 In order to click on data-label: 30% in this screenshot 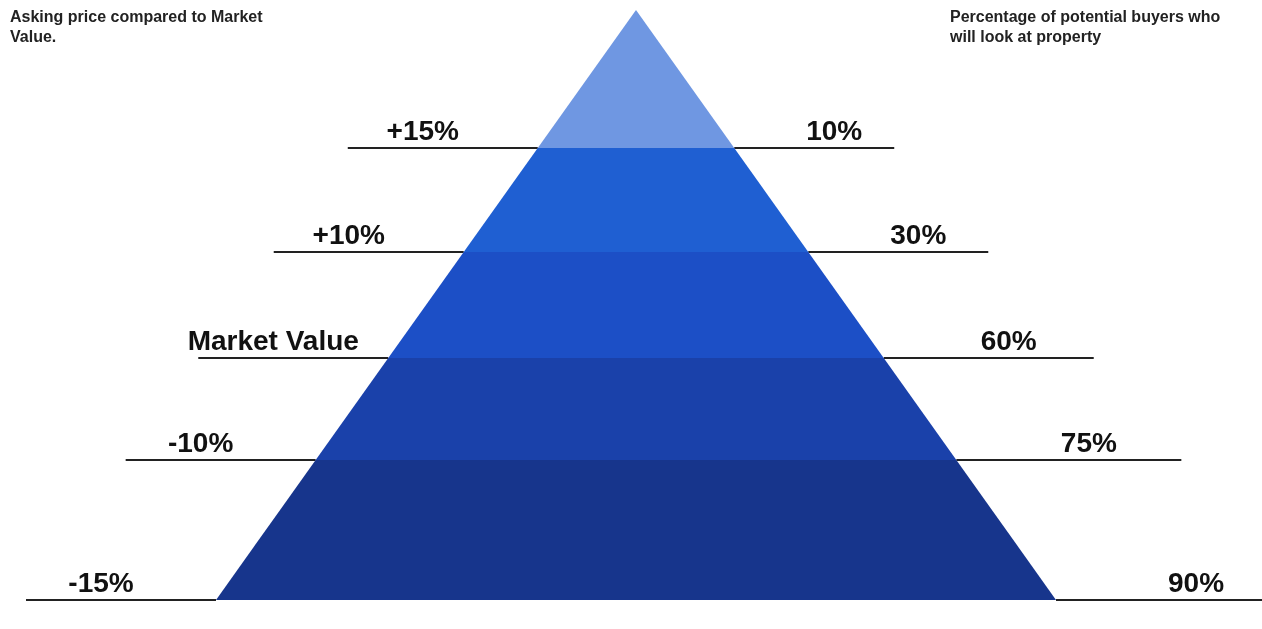, I will do `click(918, 234)`.